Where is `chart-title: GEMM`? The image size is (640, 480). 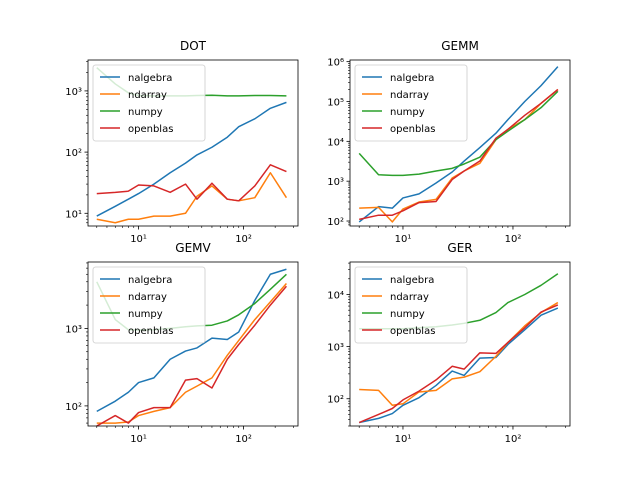
chart-title: GEMM is located at coordinates (460, 46).